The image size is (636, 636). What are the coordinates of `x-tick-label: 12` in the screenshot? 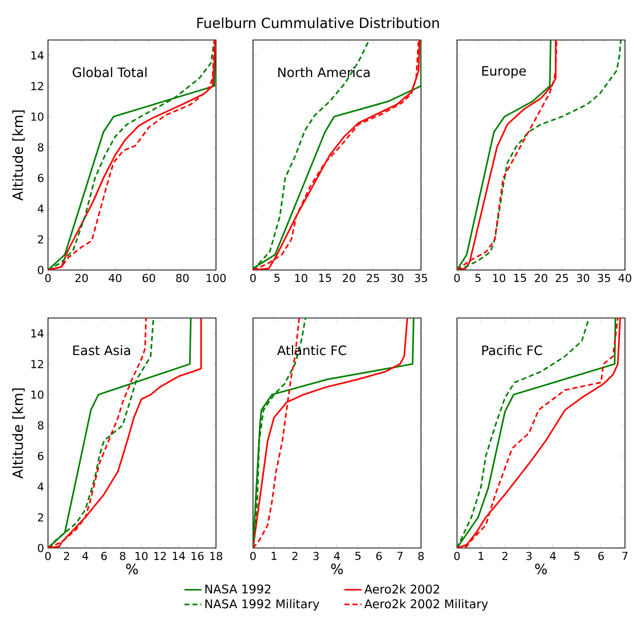 It's located at (160, 556).